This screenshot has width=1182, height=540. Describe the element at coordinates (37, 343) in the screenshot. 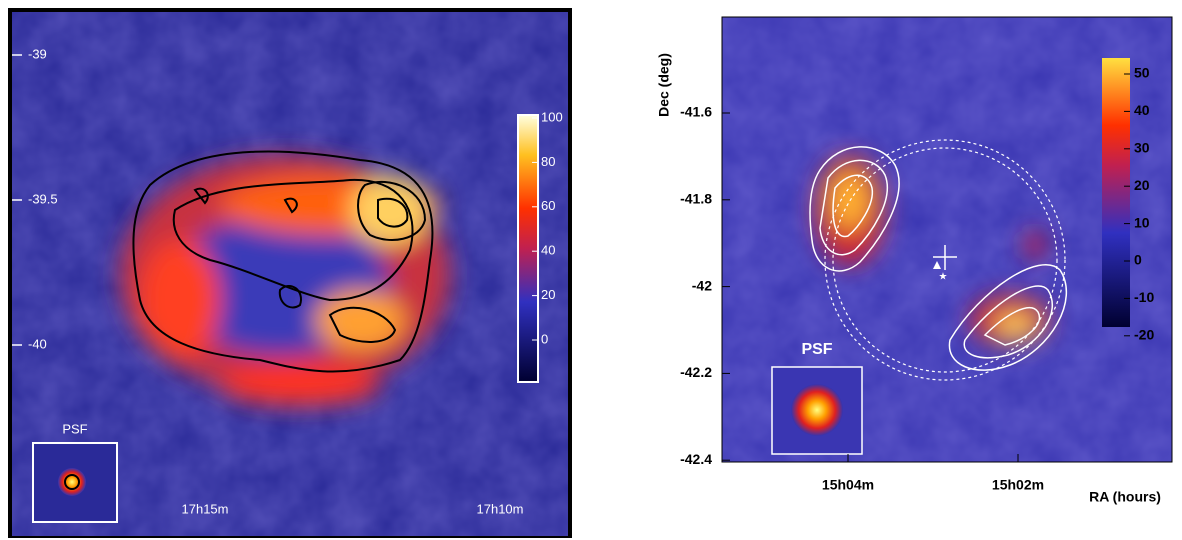

I see `y-tick-label: -40` at that location.